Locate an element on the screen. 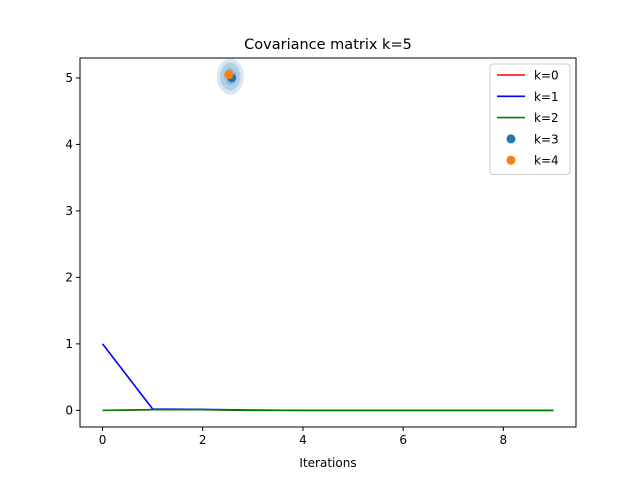 This screenshot has height=480, width=640. legend-swatch-k=3 is located at coordinates (511, 139).